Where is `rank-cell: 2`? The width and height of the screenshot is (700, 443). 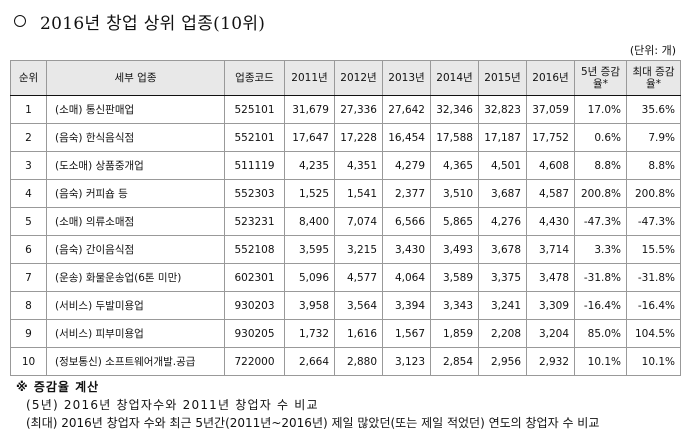
rank-cell: 2 is located at coordinates (28, 137).